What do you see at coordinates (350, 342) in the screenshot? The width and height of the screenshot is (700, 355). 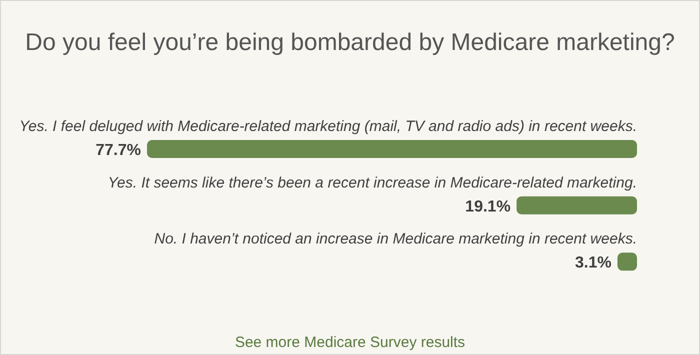 I see `text: See more Medicare Survey results` at bounding box center [350, 342].